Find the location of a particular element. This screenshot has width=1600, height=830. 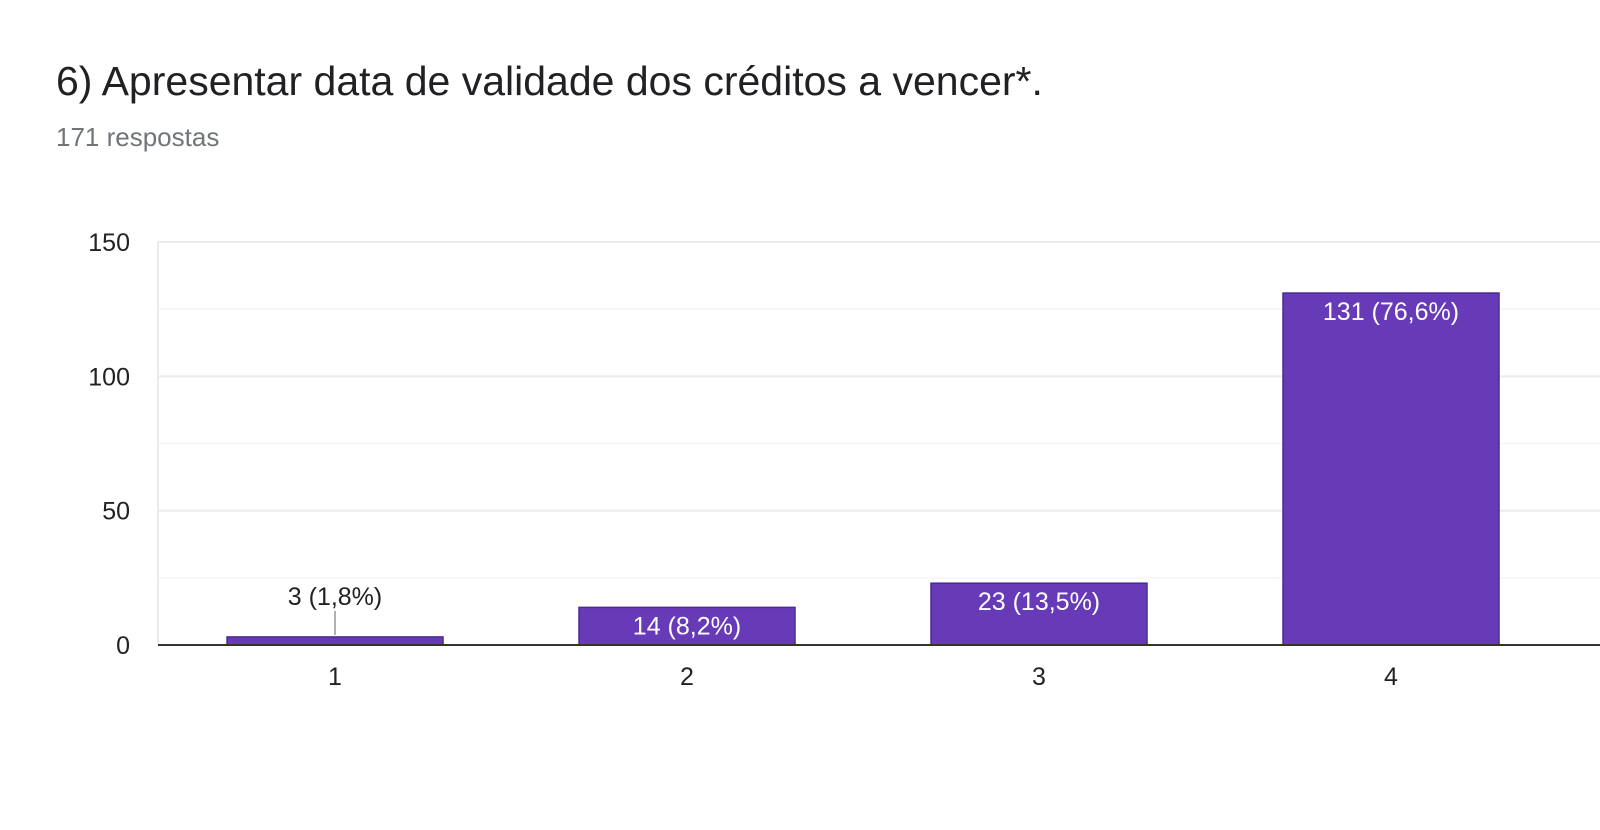

data-label: 3 (1,8%) is located at coordinates (335, 597).